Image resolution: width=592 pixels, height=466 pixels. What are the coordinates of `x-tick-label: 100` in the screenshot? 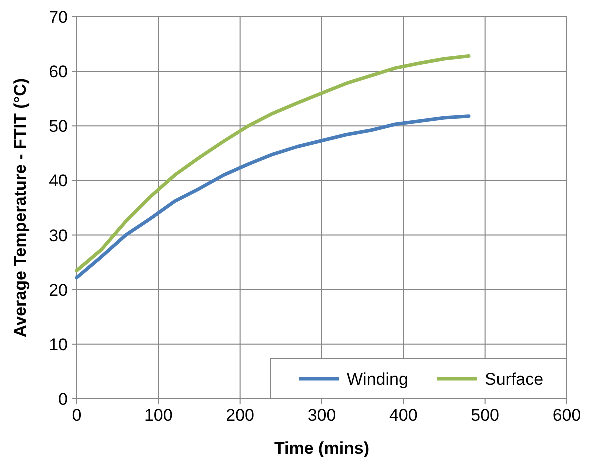 It's located at (158, 415).